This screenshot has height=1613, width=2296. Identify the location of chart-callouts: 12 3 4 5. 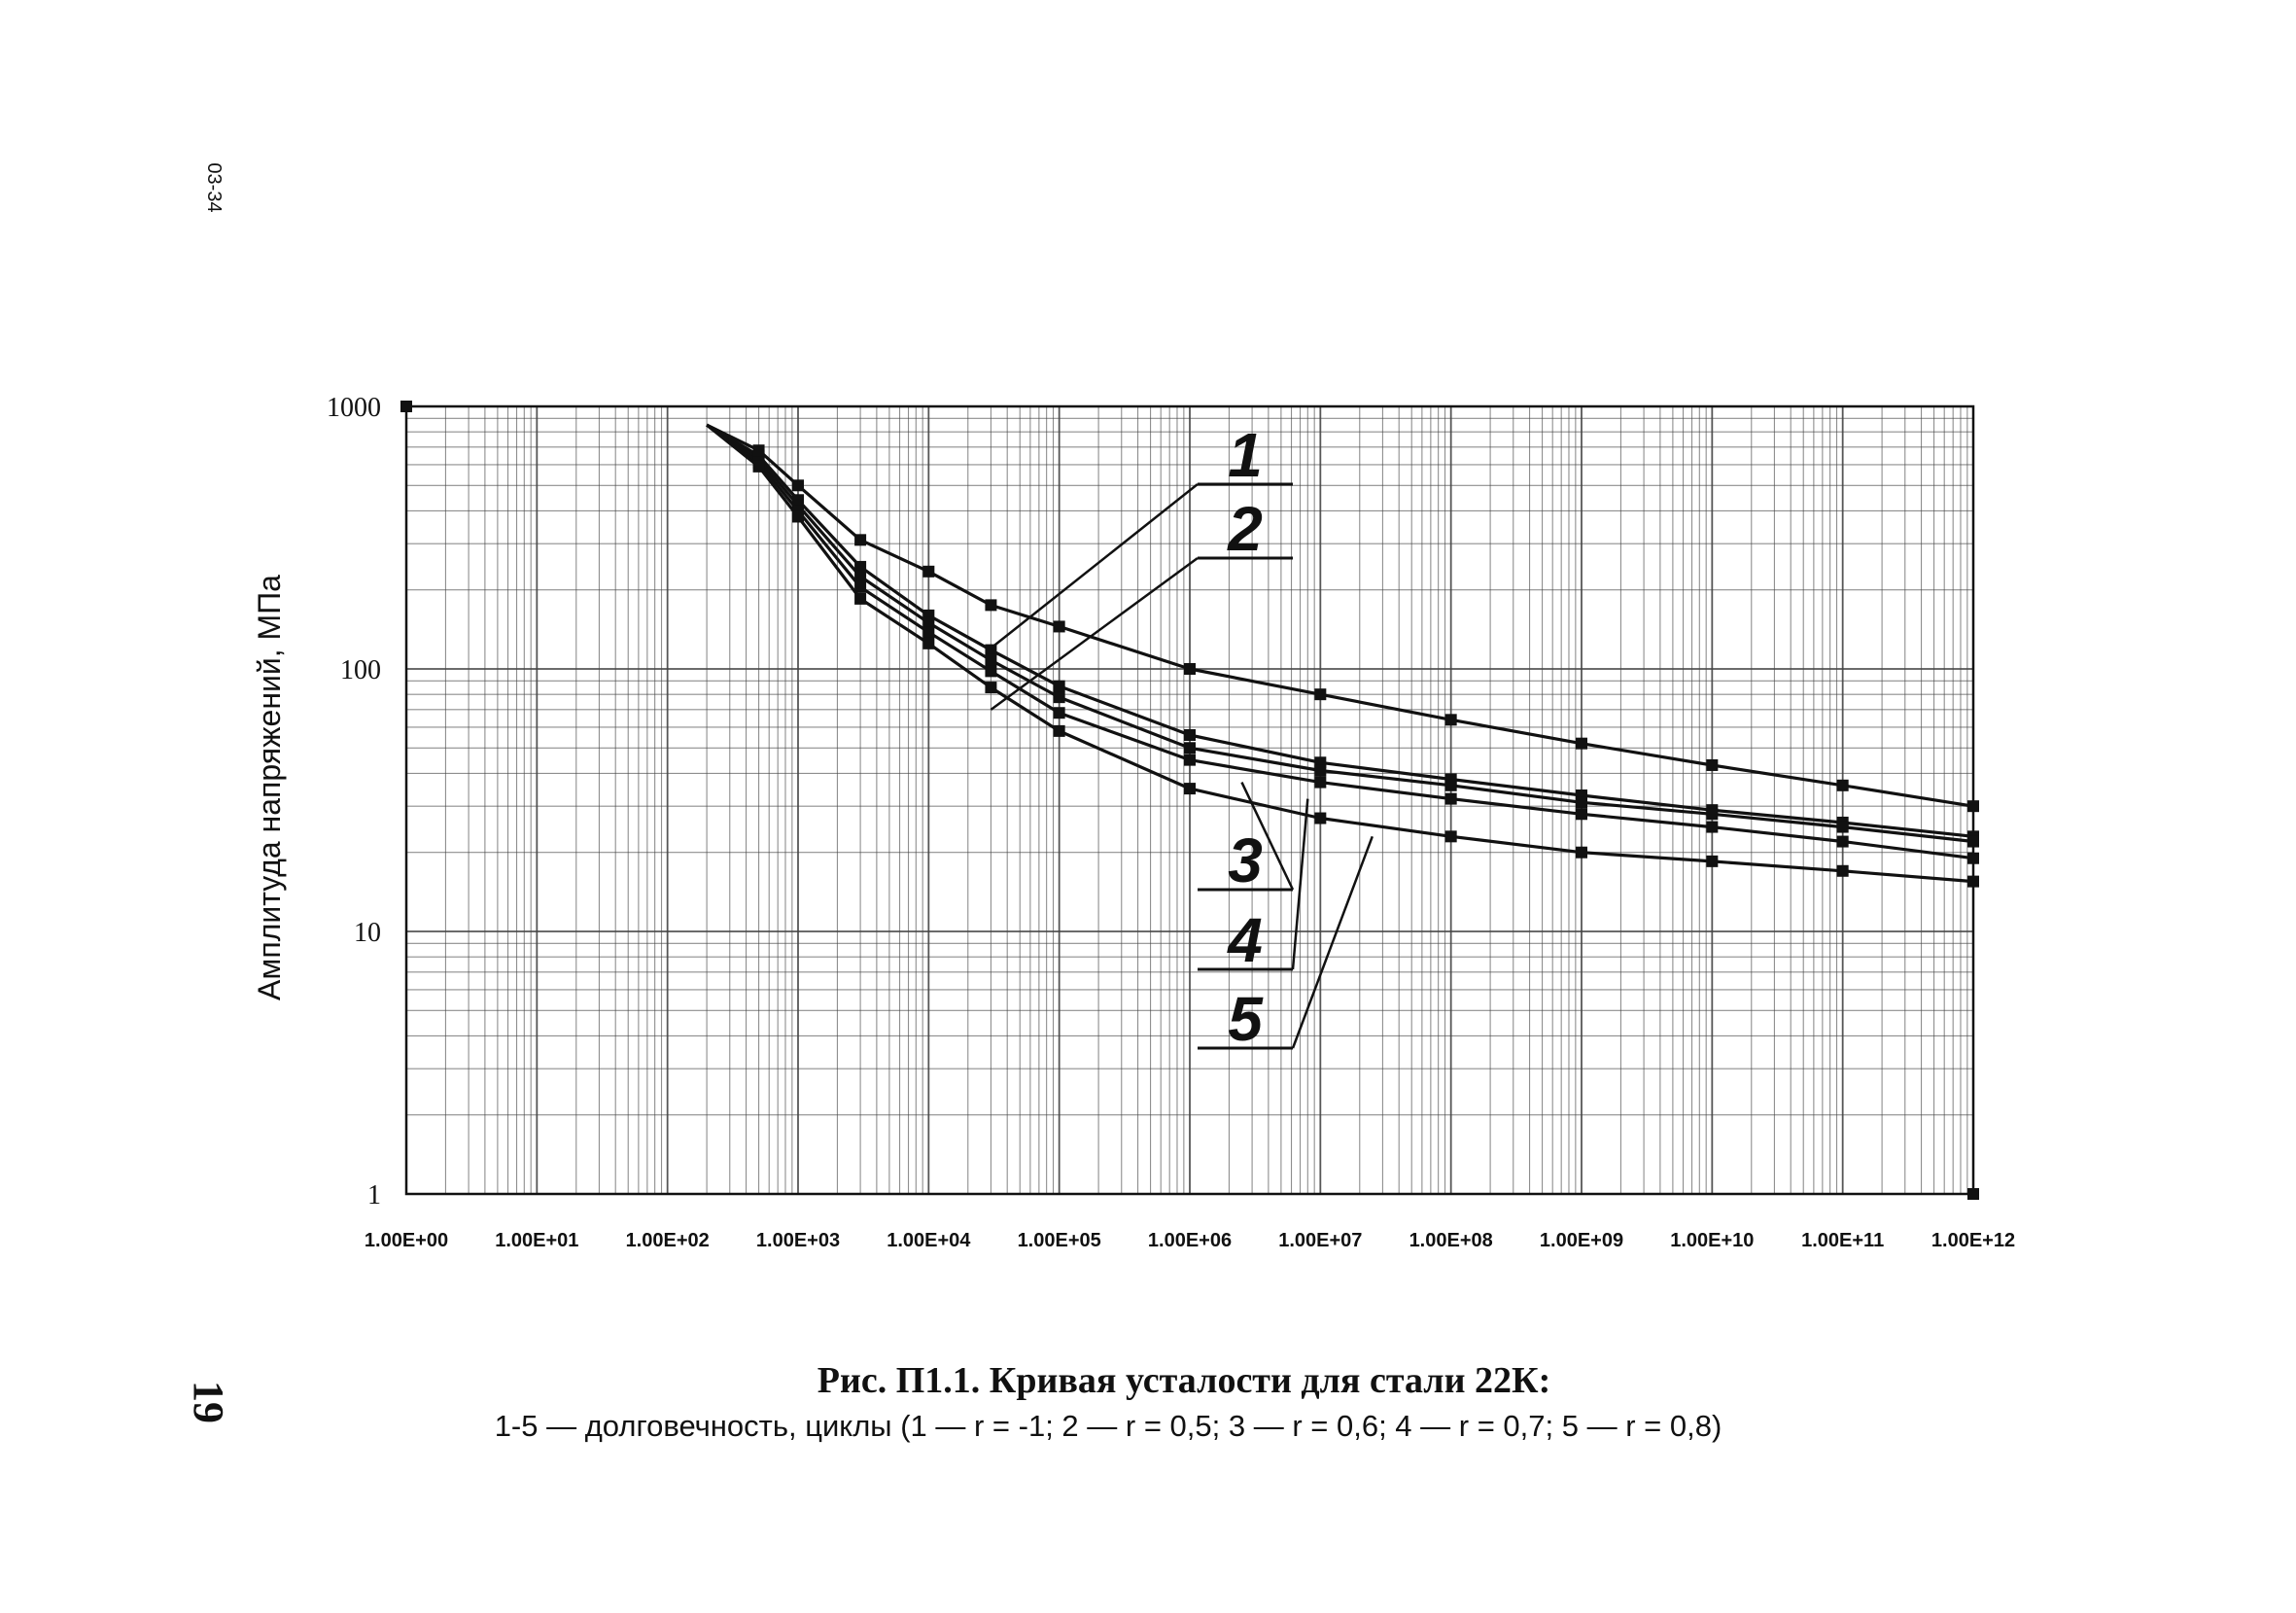
(1182, 737).